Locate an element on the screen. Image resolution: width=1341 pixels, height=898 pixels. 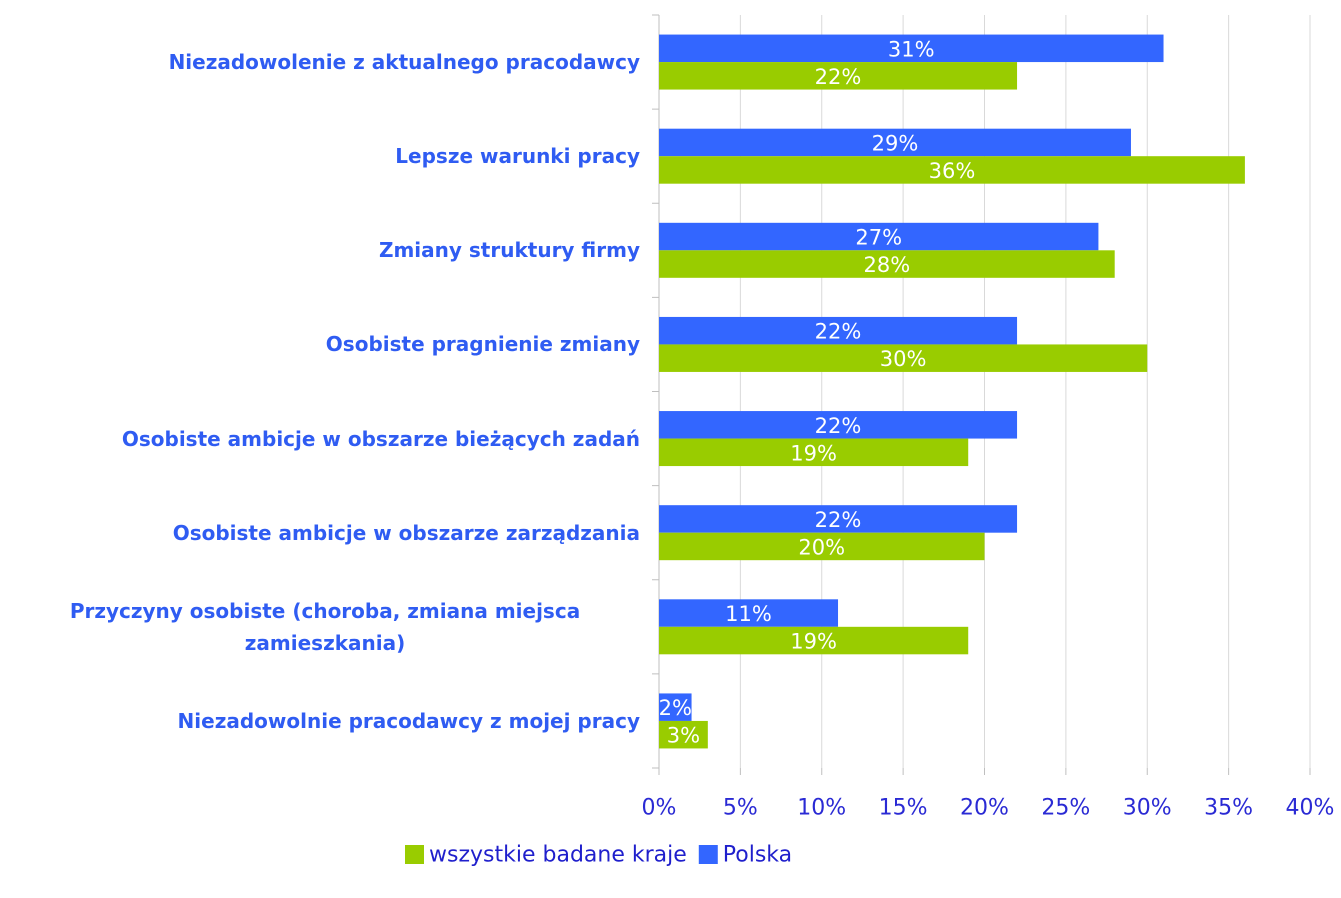
category-label: Niezadowolnie pracodawcy z mojej pracy is located at coordinates (408, 720).